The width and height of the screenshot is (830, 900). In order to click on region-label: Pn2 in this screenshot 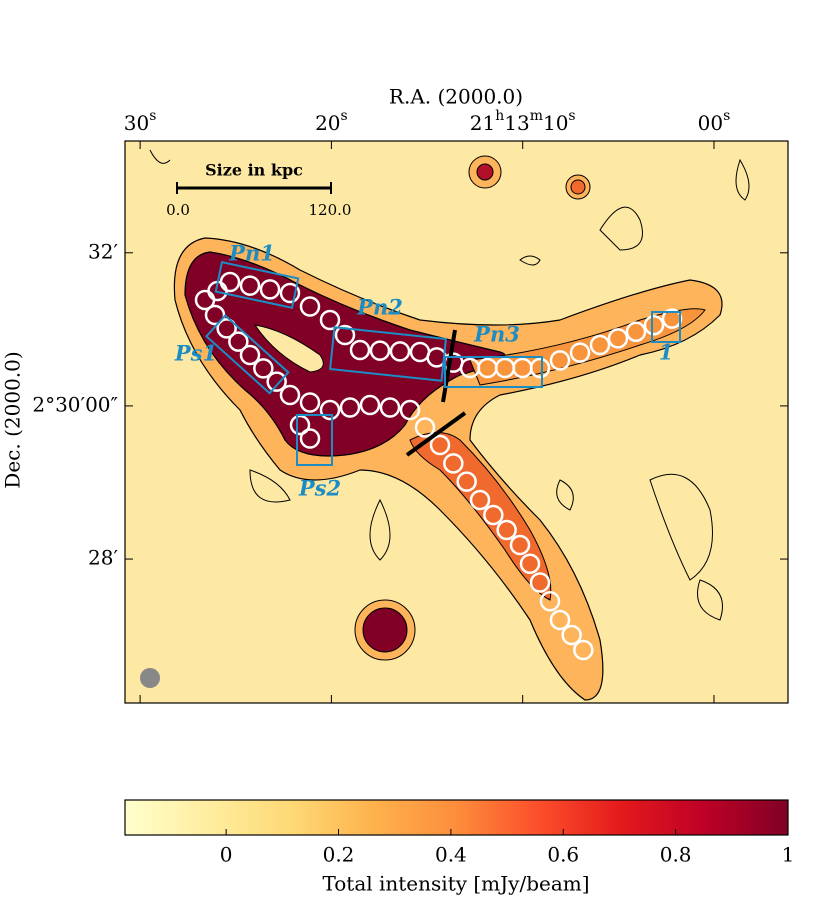, I will do `click(379, 307)`.